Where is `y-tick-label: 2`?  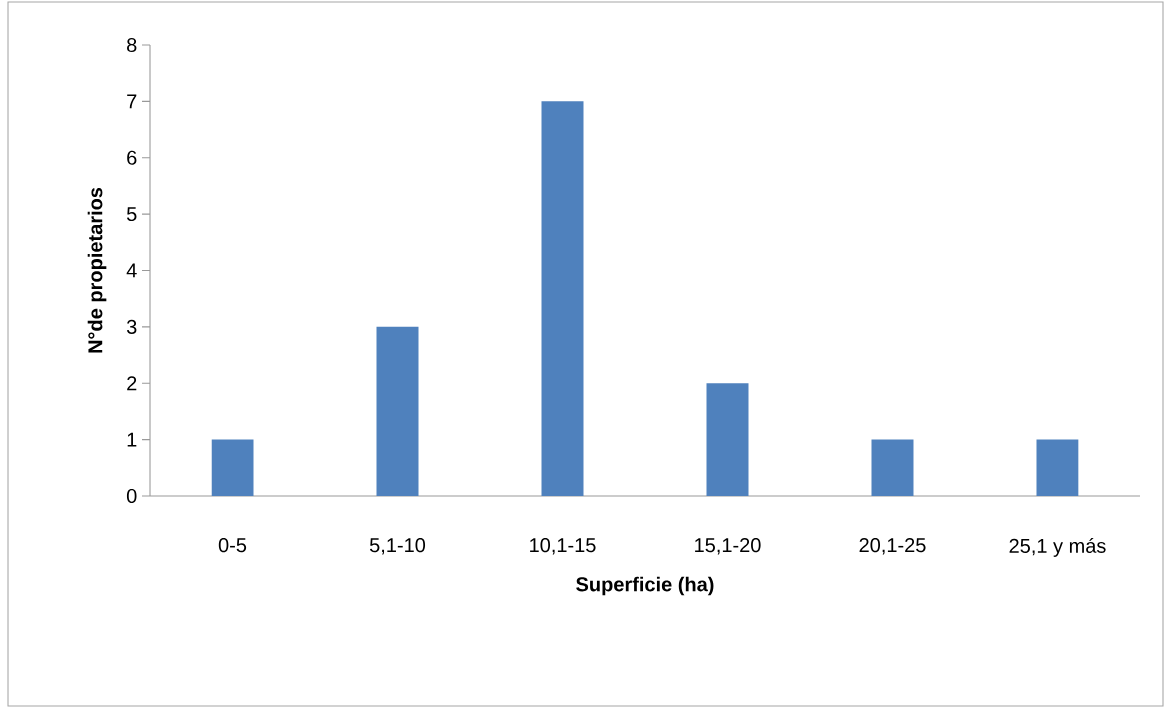 y-tick-label: 2 is located at coordinates (132, 383).